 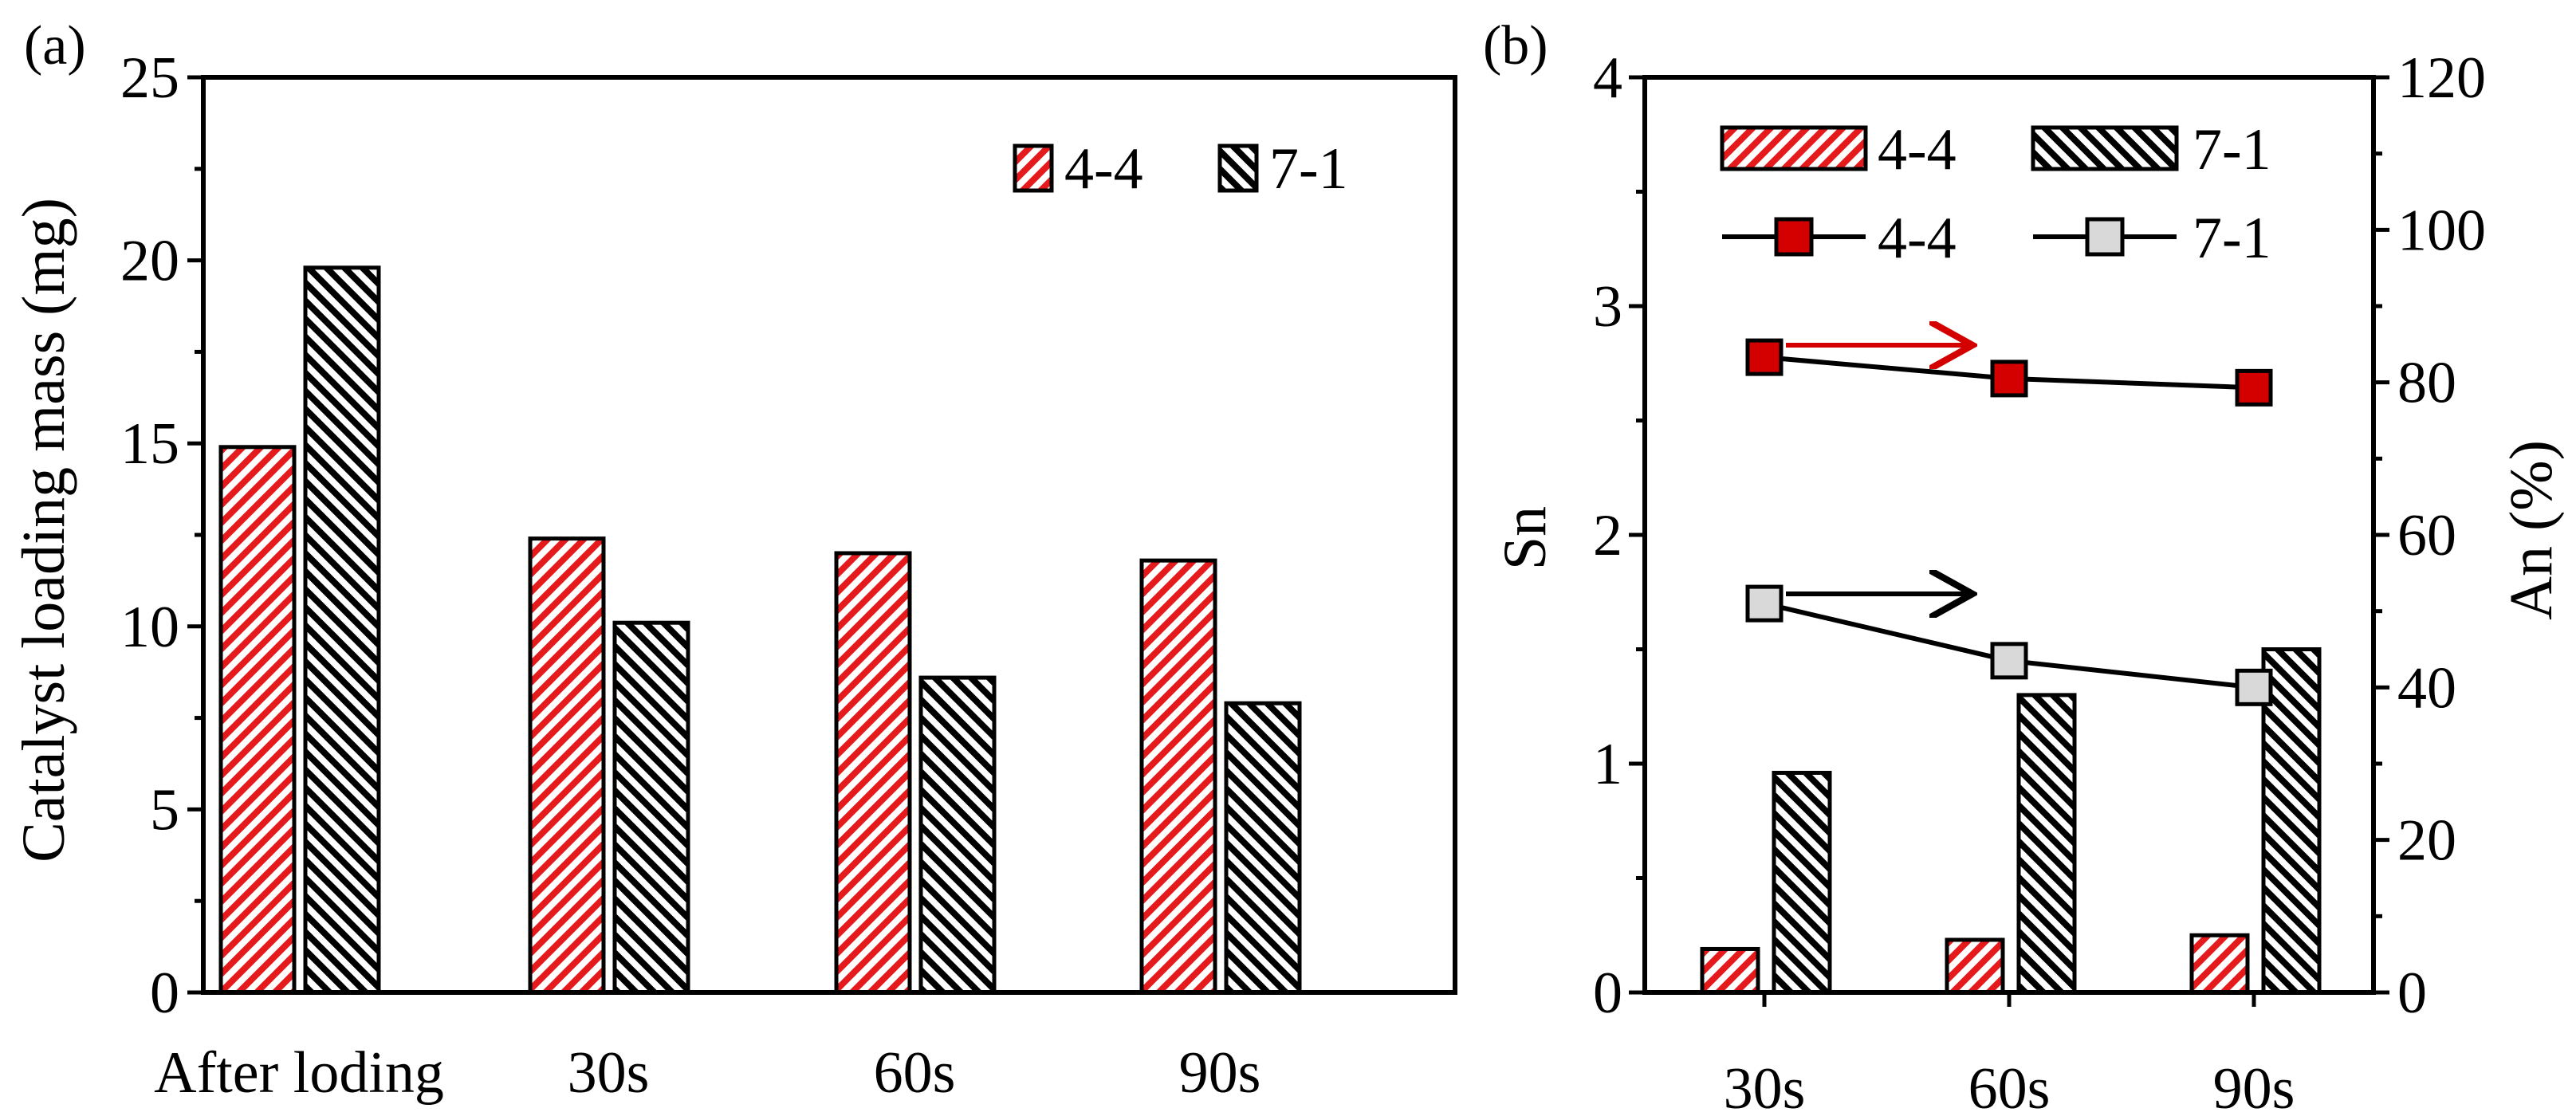 What do you see at coordinates (1608, 535) in the screenshot?
I see `panel-b-left-tick-label: 2` at bounding box center [1608, 535].